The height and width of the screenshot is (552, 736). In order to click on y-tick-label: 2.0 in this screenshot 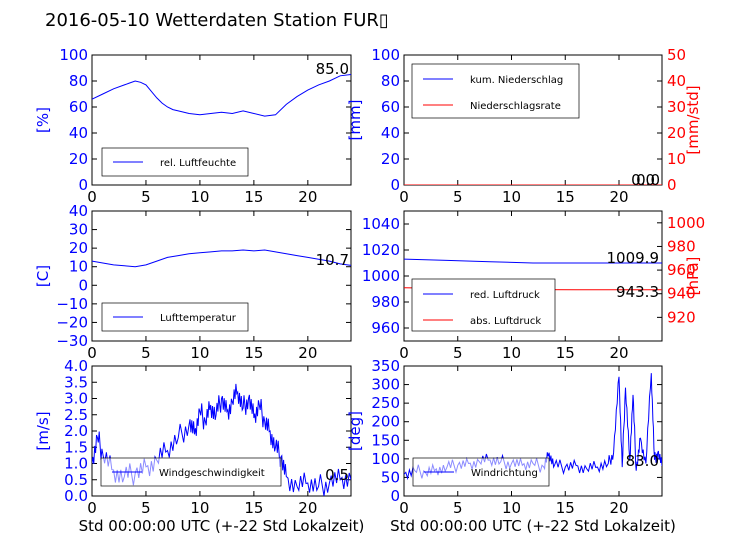, I will do `click(76, 431)`.